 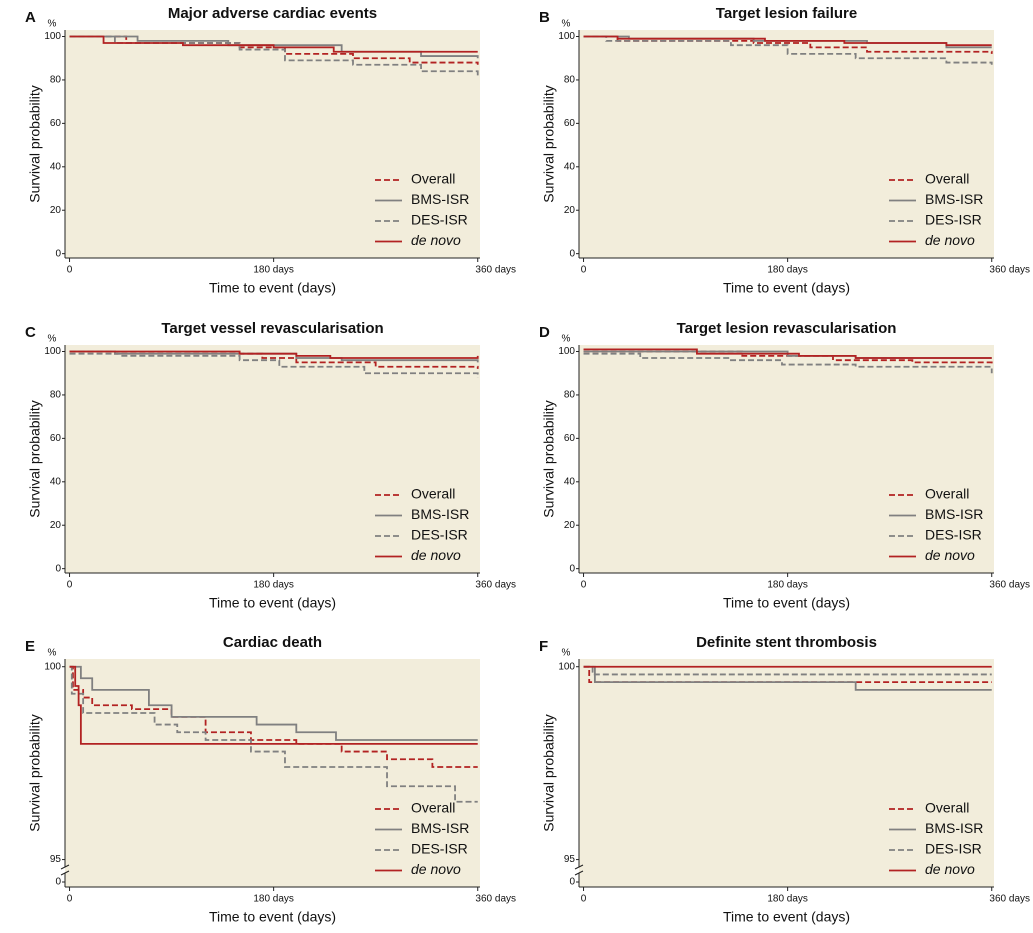 I want to click on legend-label: BMS-ISR, so click(x=954, y=828).